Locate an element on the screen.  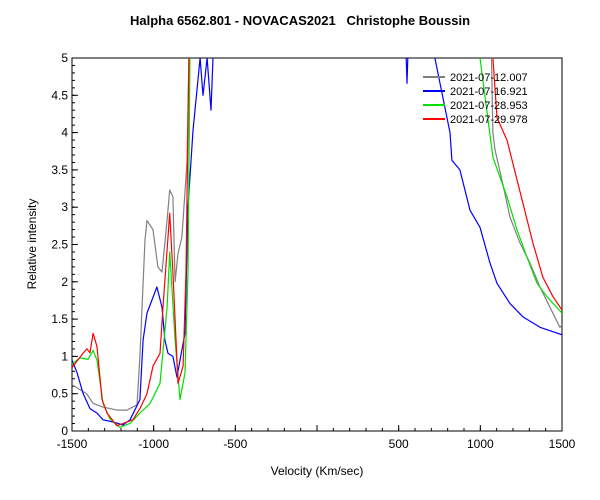
y-tick-label: 5 is located at coordinates (64, 58).